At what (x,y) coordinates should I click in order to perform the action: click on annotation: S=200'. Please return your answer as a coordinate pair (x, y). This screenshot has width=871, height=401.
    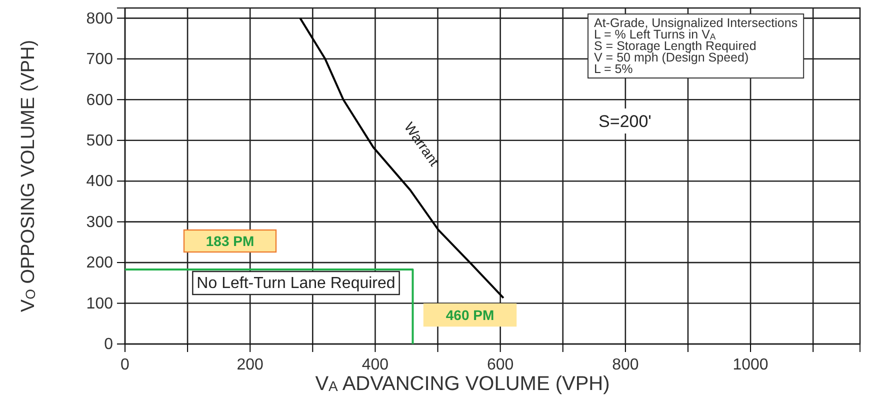
    Looking at the image, I should click on (625, 121).